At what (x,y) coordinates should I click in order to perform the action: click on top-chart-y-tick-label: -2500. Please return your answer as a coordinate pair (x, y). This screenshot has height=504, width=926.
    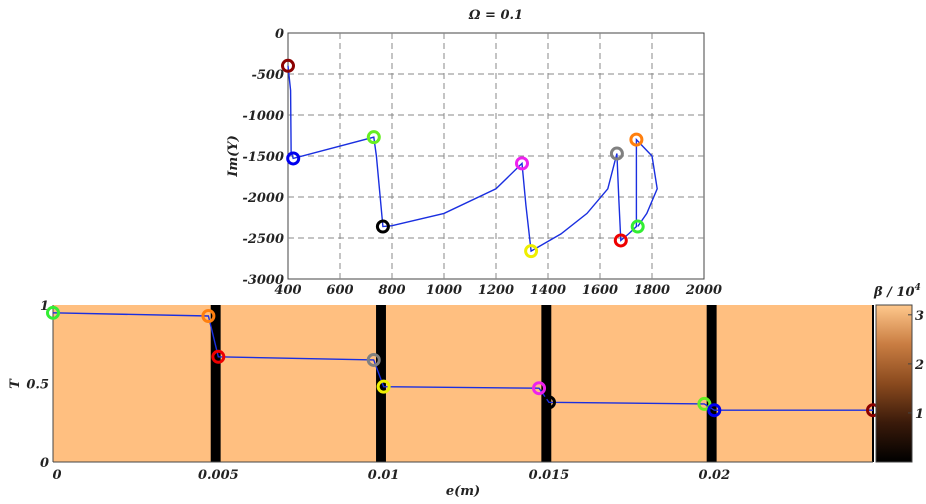
    Looking at the image, I should click on (263, 239).